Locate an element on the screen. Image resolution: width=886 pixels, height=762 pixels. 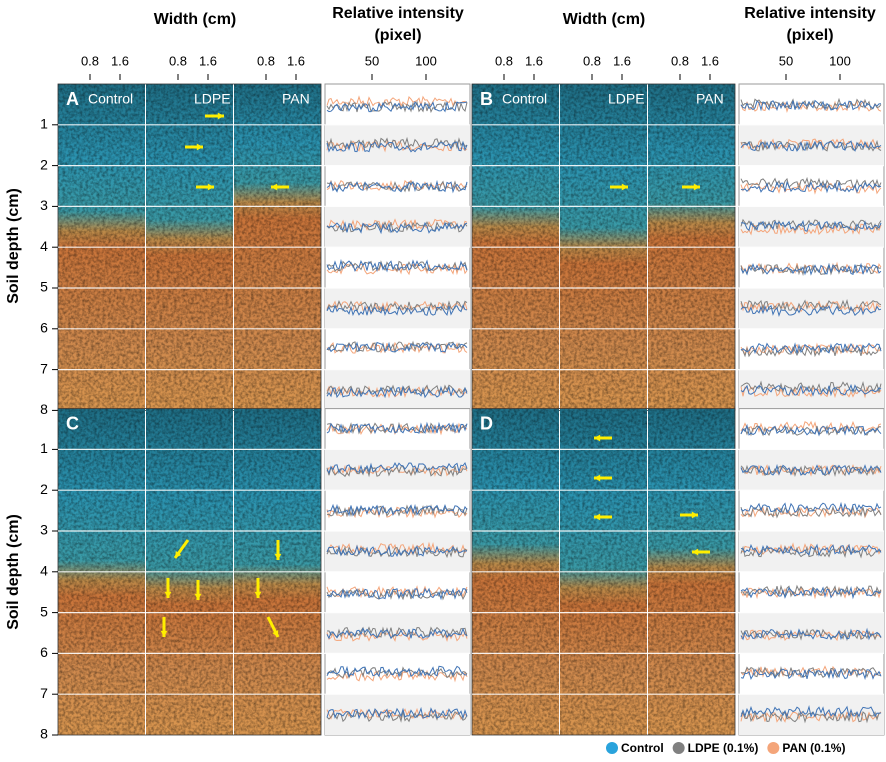
column-label: PAN is located at coordinates (710, 99).